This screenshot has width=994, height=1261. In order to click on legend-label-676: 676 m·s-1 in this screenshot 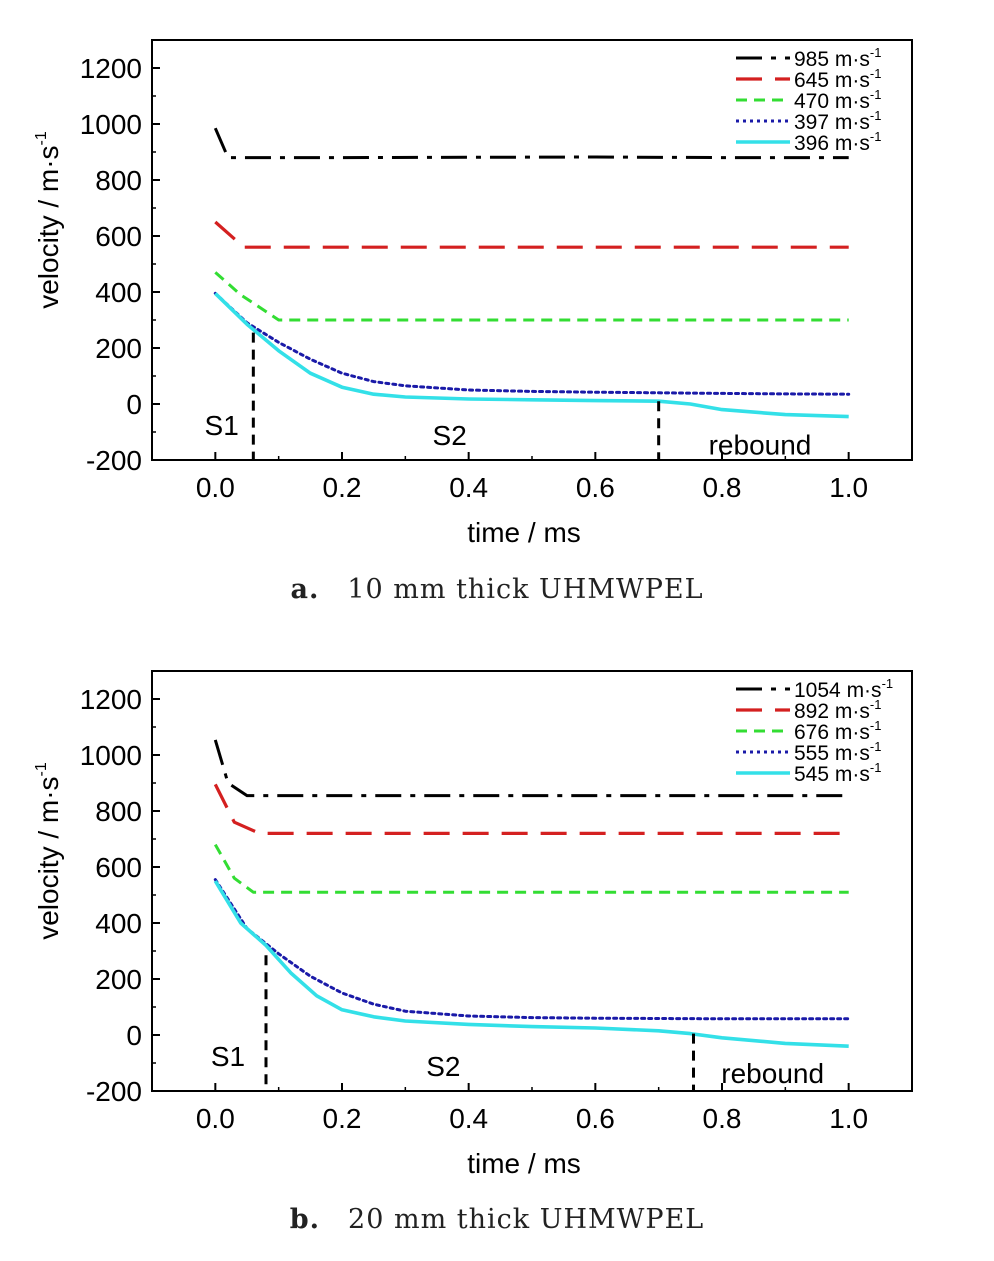, I will do `click(837, 731)`.